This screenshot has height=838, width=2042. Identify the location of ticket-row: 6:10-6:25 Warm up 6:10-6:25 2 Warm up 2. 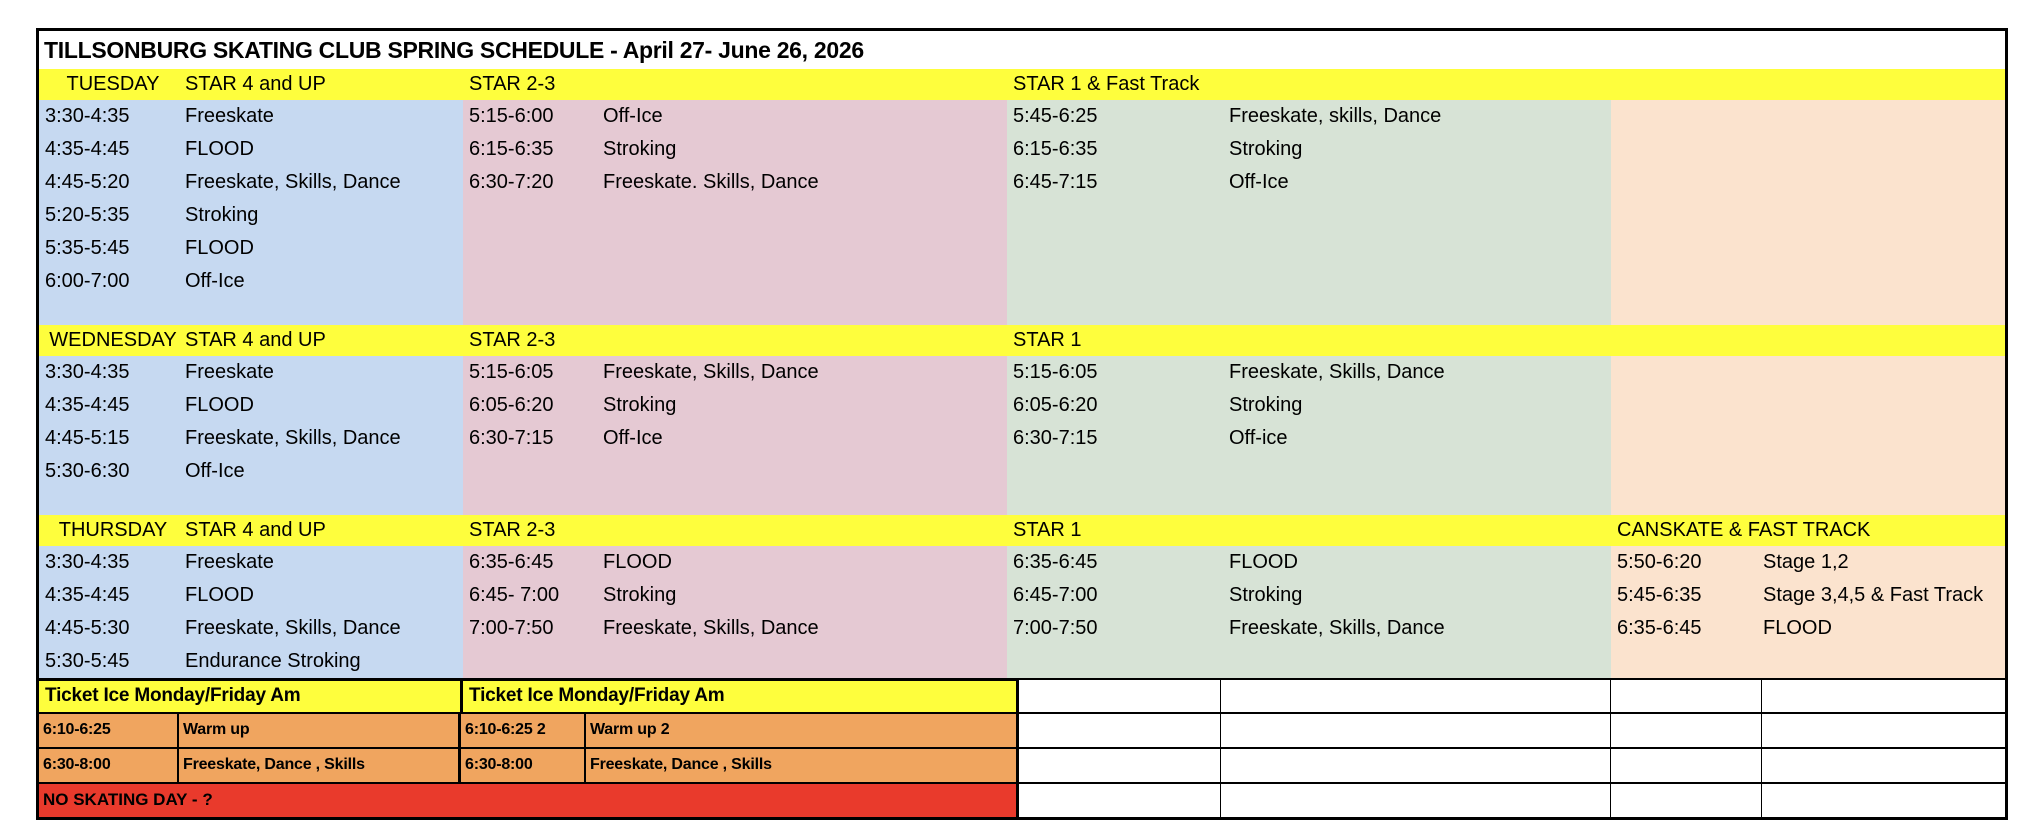
(527, 729).